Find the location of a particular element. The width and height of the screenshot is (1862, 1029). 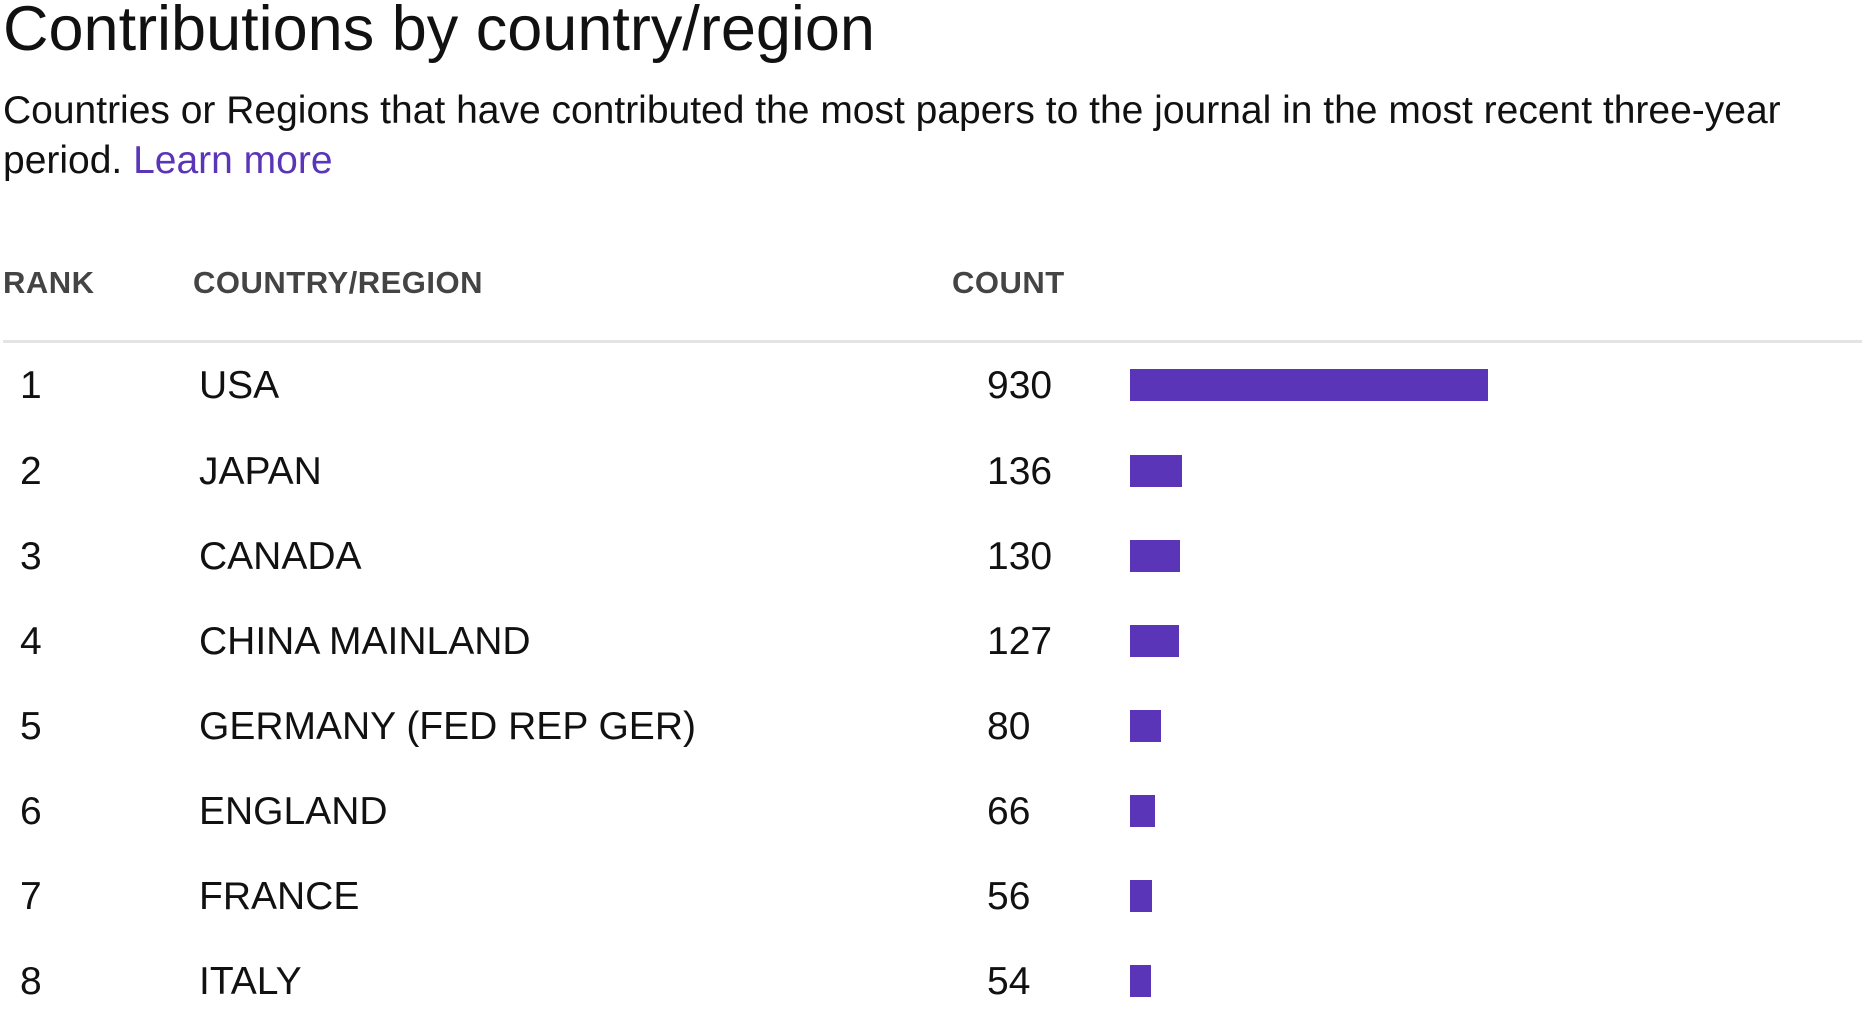

country-cell: ITALY is located at coordinates (250, 981).